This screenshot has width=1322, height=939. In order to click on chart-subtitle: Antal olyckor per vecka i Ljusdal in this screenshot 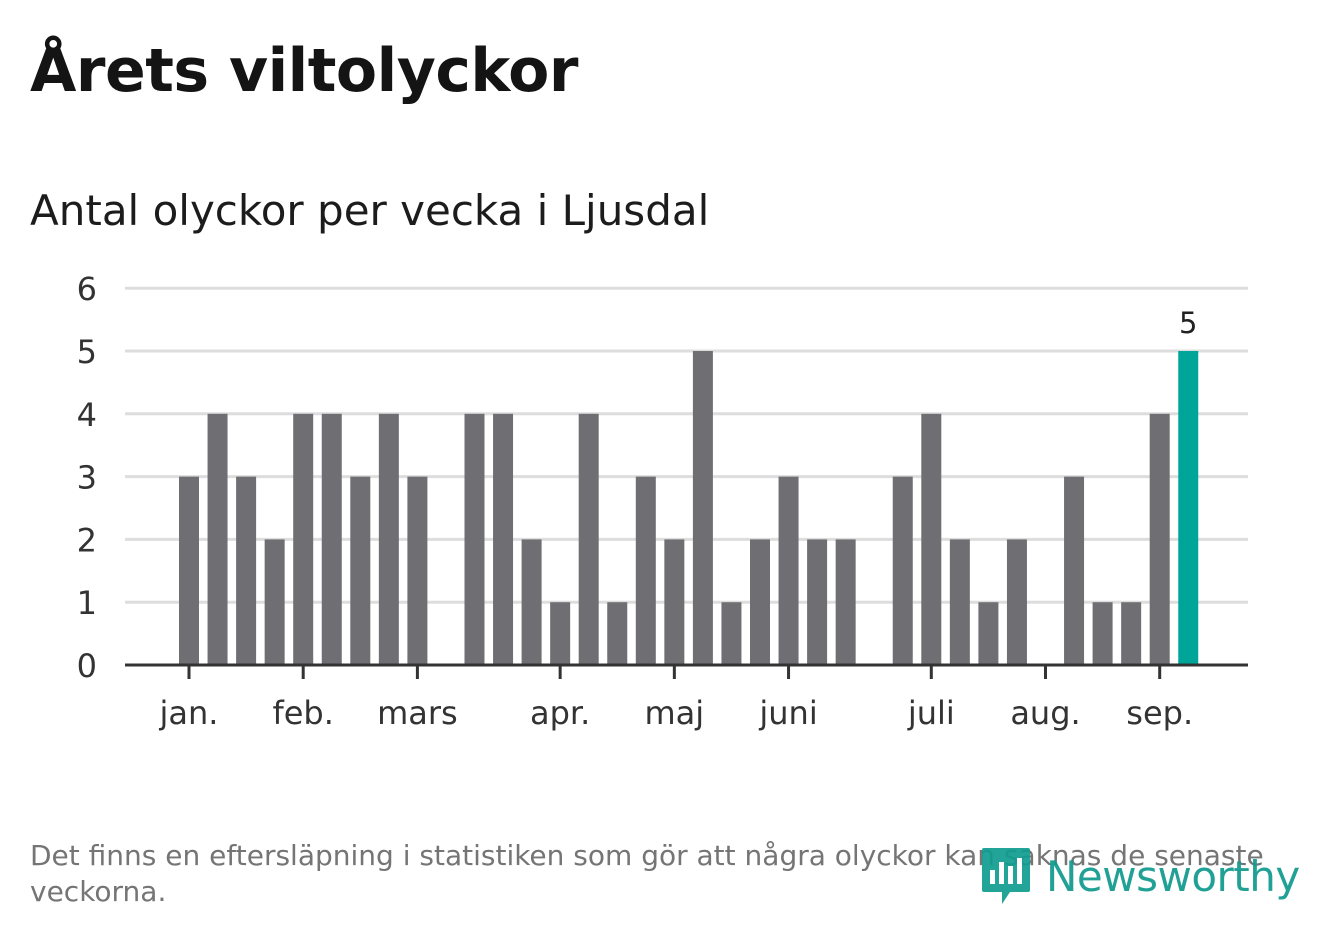, I will do `click(370, 210)`.